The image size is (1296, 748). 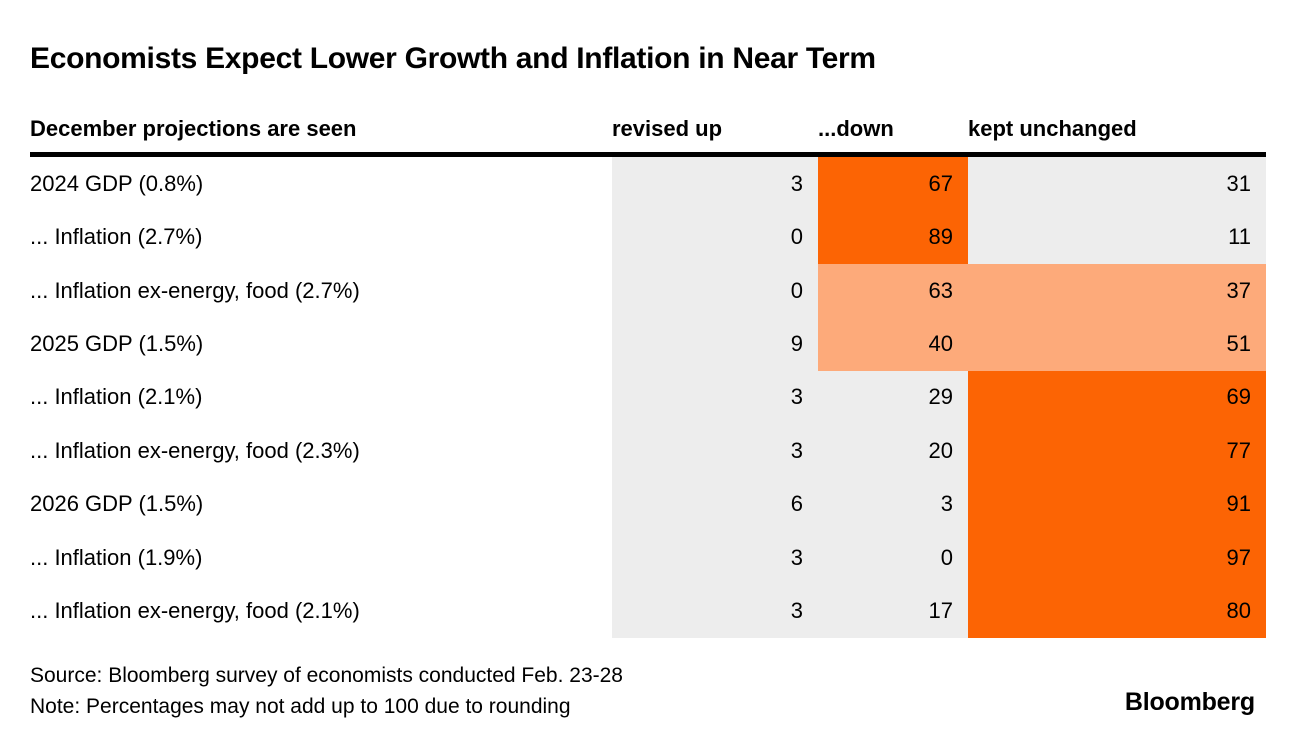 What do you see at coordinates (321, 344) in the screenshot?
I see `row-label: 2025 GDP (1.5%)` at bounding box center [321, 344].